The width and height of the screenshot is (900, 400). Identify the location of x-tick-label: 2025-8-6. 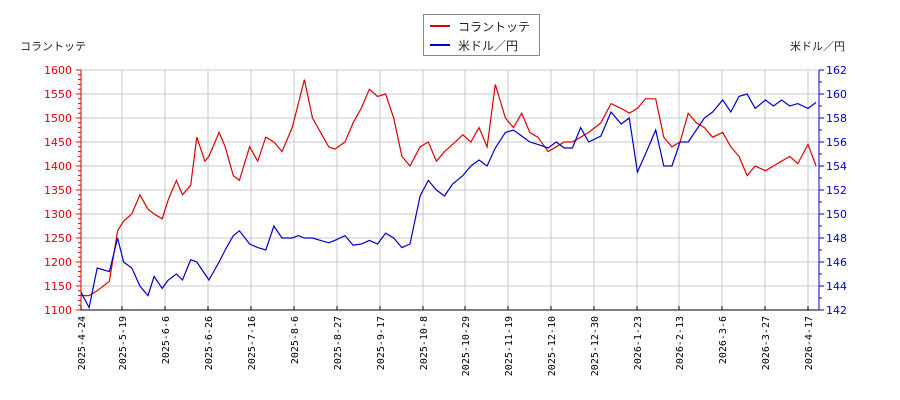
(295, 340).